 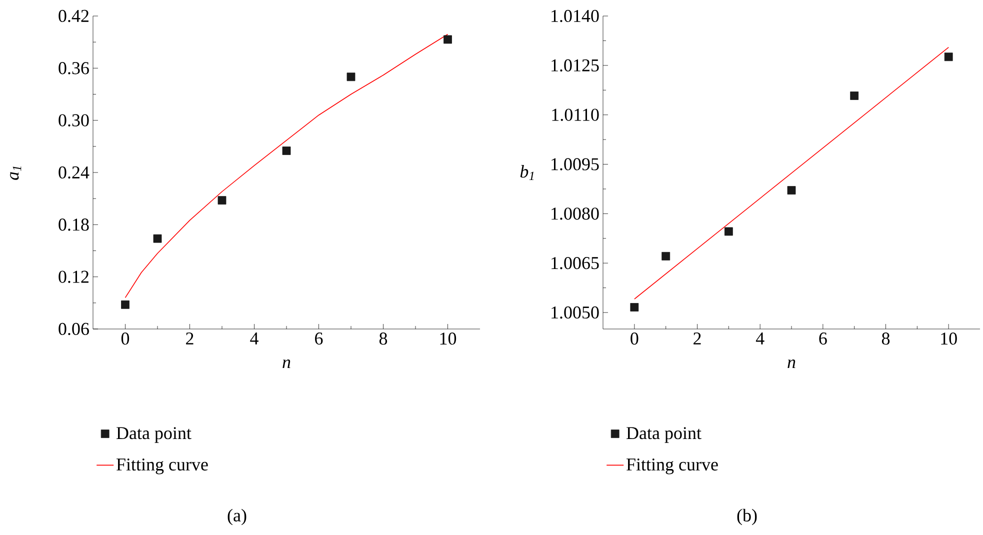 I want to click on y-tick-label: 1.0140, so click(x=575, y=16).